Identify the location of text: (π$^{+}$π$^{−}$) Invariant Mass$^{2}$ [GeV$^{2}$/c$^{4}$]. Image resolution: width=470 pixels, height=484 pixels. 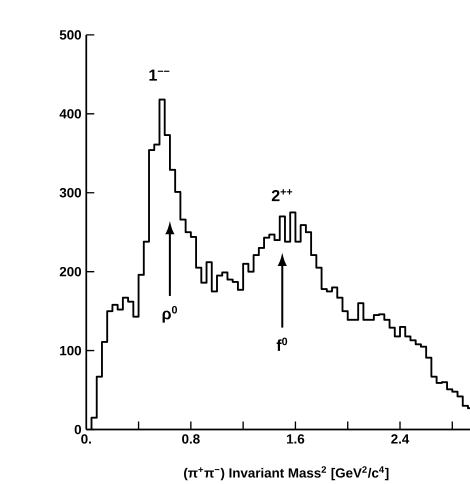
(286, 473).